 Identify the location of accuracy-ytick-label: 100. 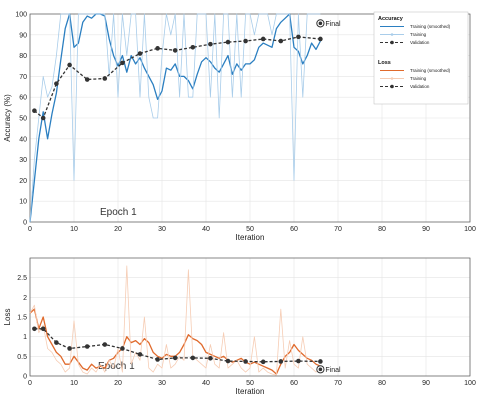
(21, 15).